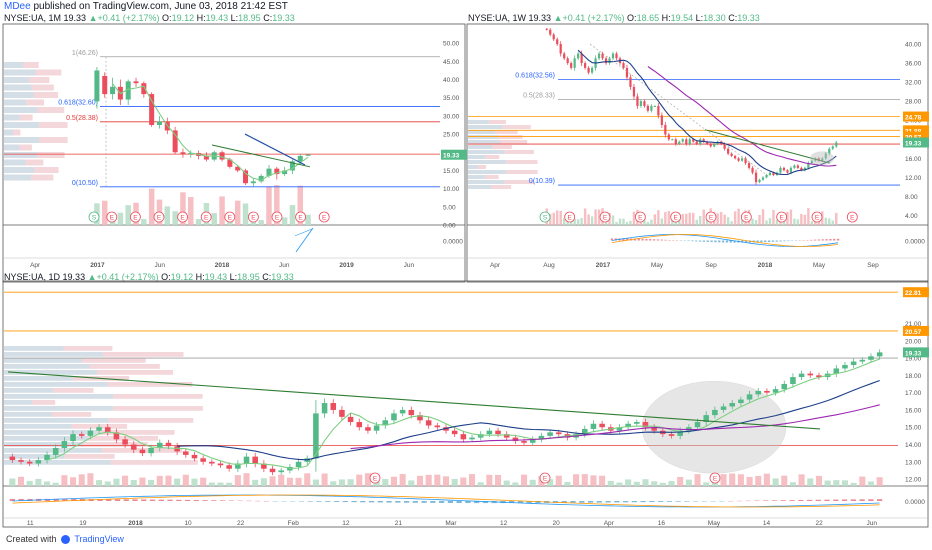  What do you see at coordinates (128, 18) in the screenshot?
I see `monthly-change: +0.41 (+2.17%)` at bounding box center [128, 18].